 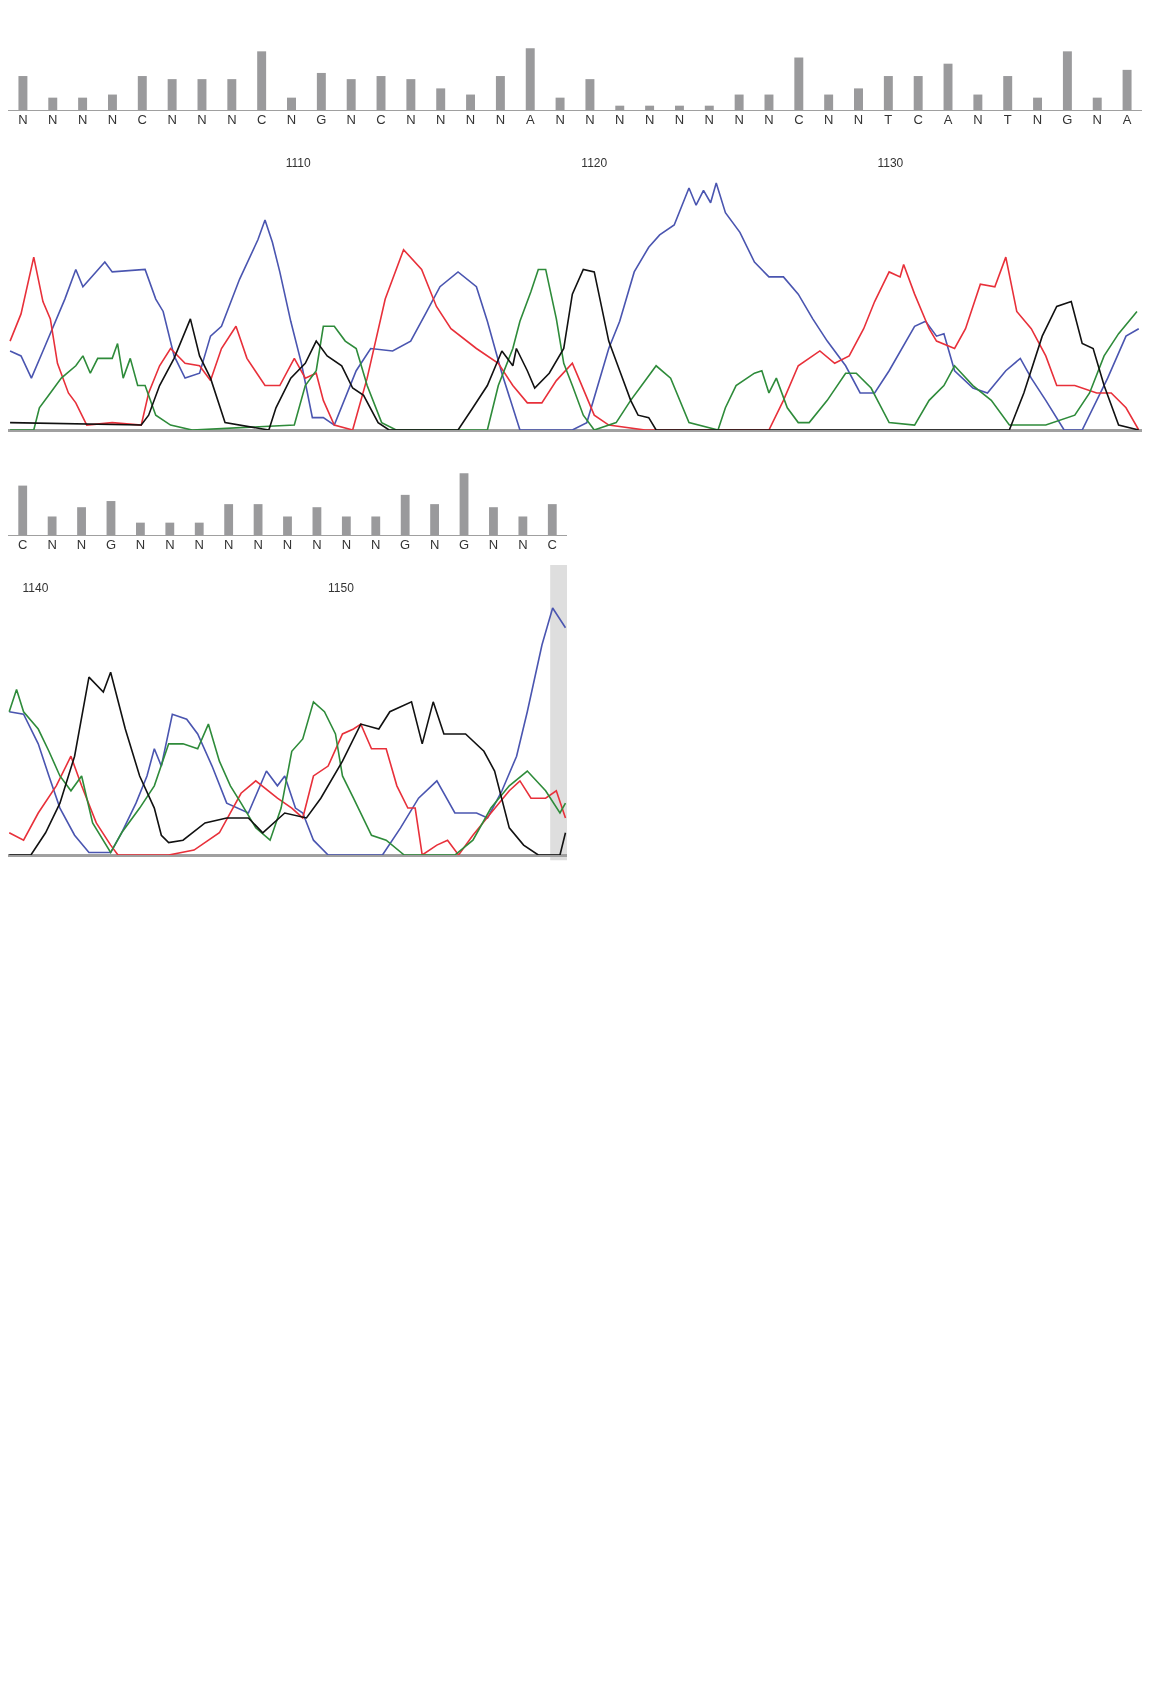 What do you see at coordinates (594, 162) in the screenshot?
I see `x-tick-label: 1120` at bounding box center [594, 162].